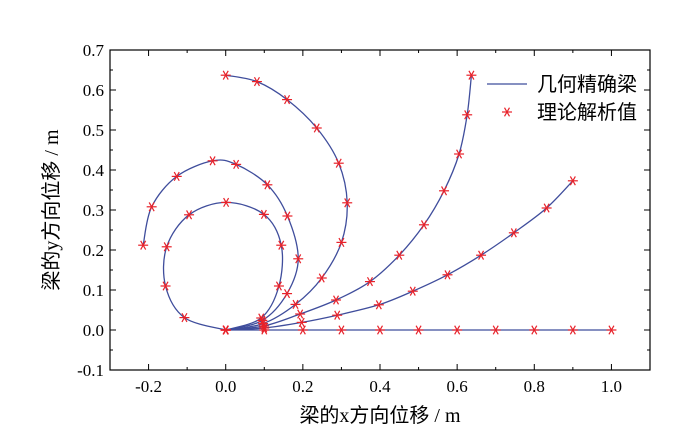  What do you see at coordinates (380, 415) in the screenshot?
I see `x-axis-title: 梁的x方向位移 / m` at bounding box center [380, 415].